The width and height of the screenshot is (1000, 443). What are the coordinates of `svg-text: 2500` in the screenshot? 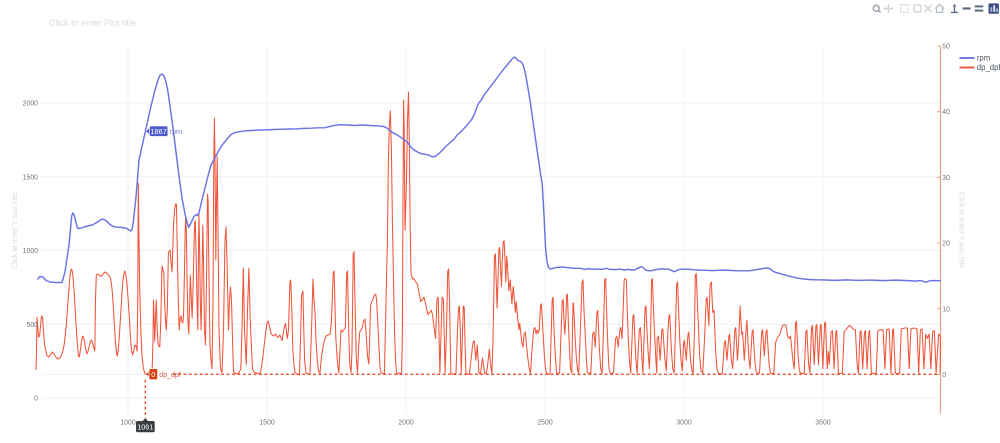 It's located at (544, 423).